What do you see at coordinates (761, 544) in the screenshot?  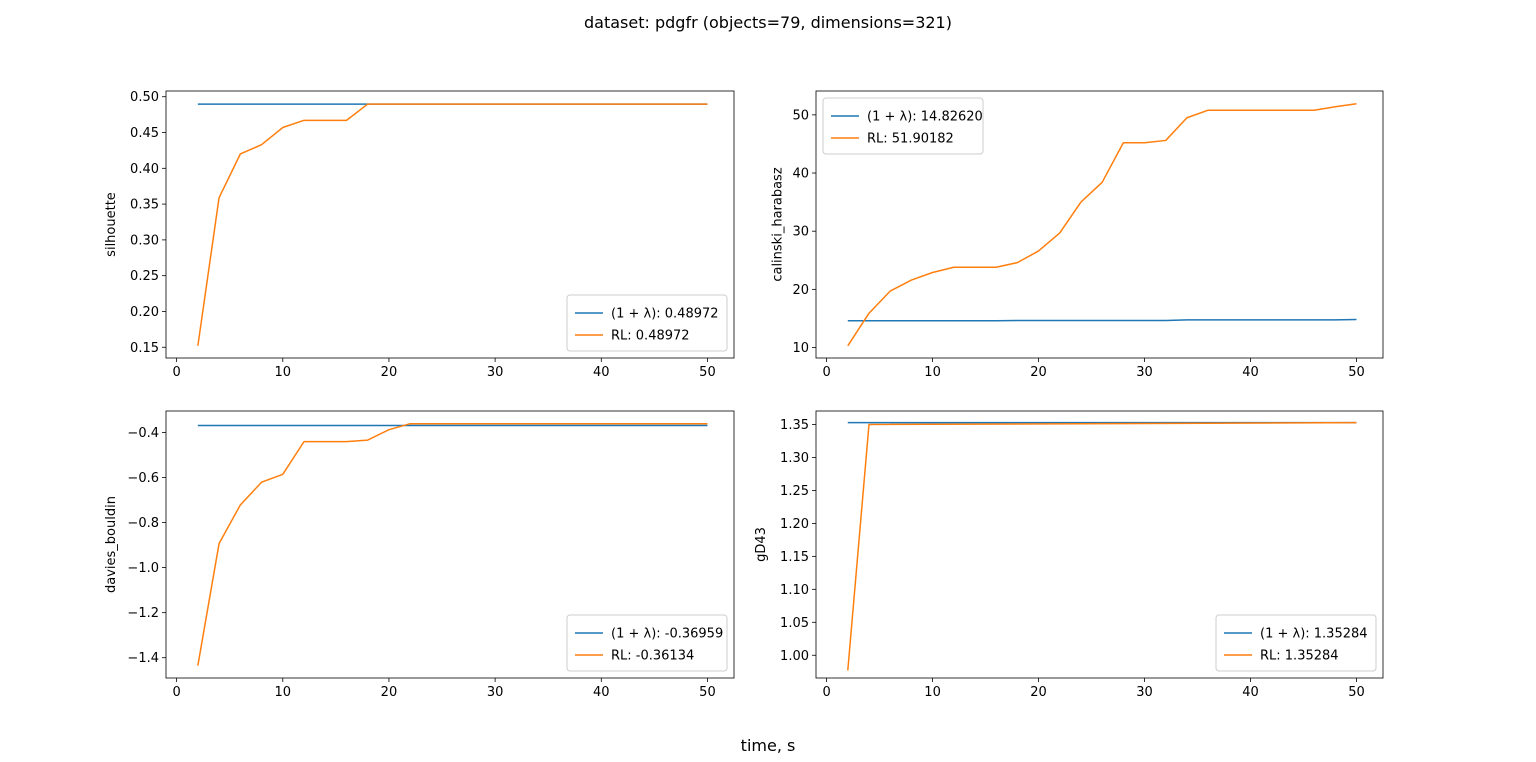 I see `y-axis-label: gD43` at bounding box center [761, 544].